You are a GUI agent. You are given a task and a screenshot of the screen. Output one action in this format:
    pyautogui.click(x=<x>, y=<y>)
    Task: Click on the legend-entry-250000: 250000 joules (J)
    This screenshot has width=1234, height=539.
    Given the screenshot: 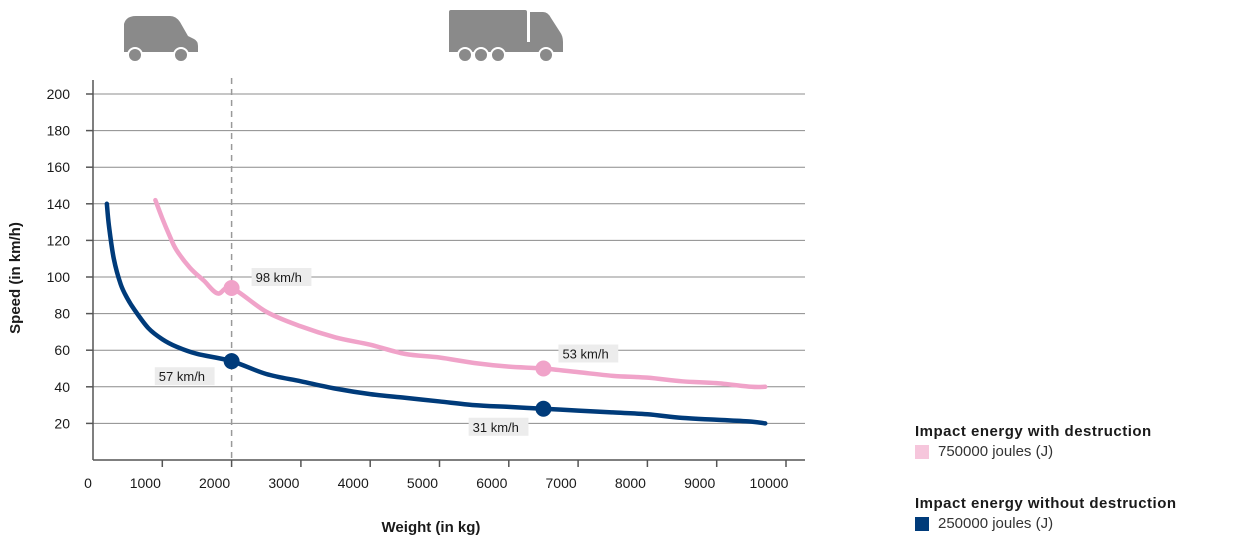 What is the action you would take?
    pyautogui.click(x=1046, y=523)
    